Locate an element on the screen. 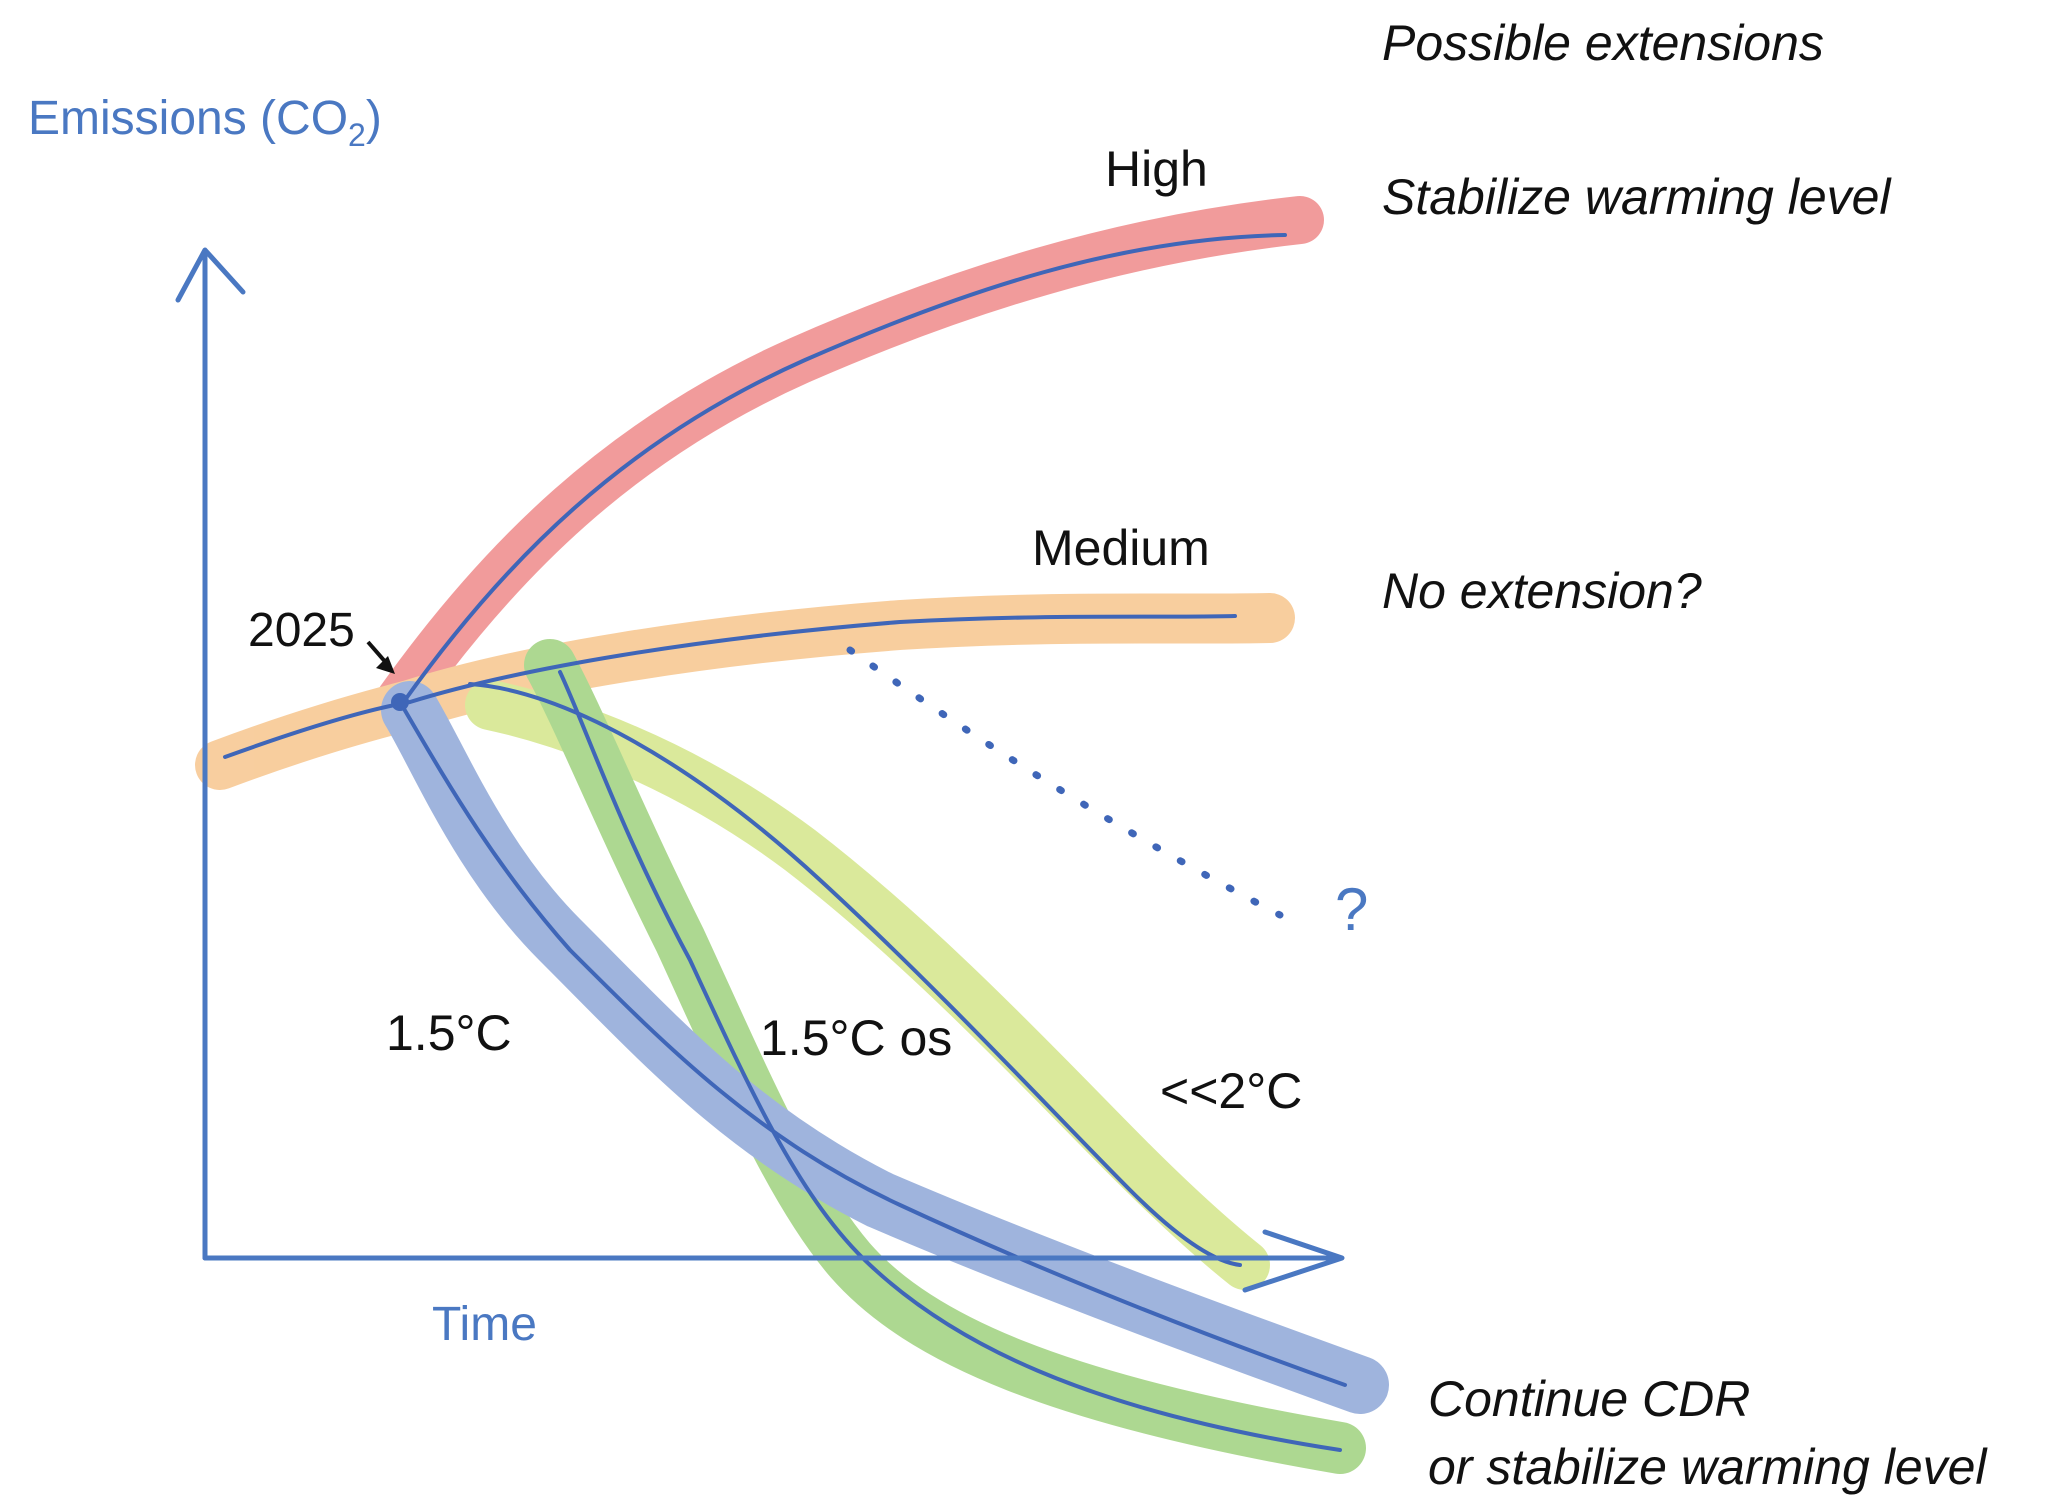  y-axis-label: Emissions (CO2) is located at coordinates (205, 122).